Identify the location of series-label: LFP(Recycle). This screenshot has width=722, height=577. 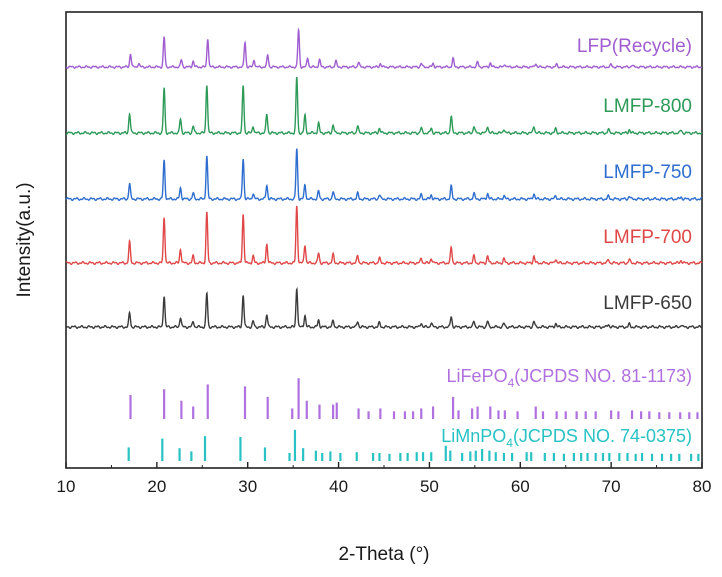
(634, 46).